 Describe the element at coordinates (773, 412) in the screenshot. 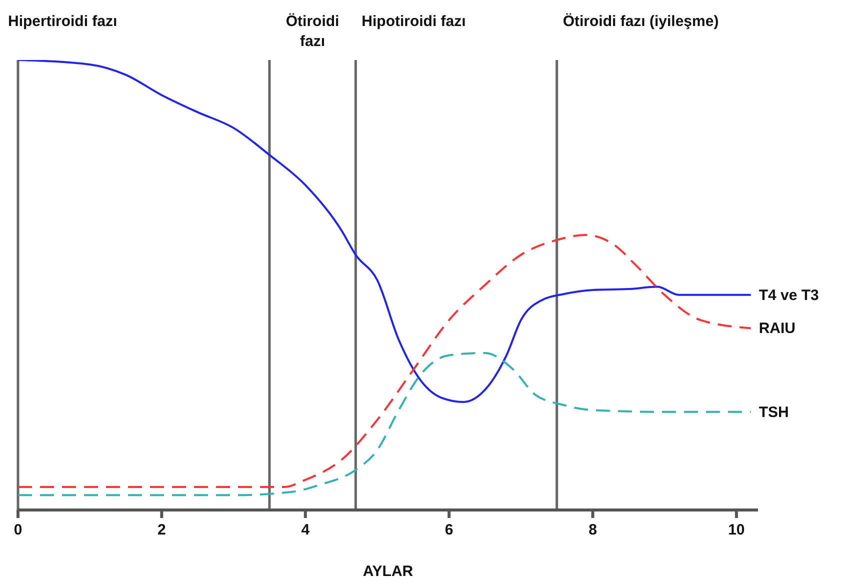

I see `series-label: TSH` at that location.